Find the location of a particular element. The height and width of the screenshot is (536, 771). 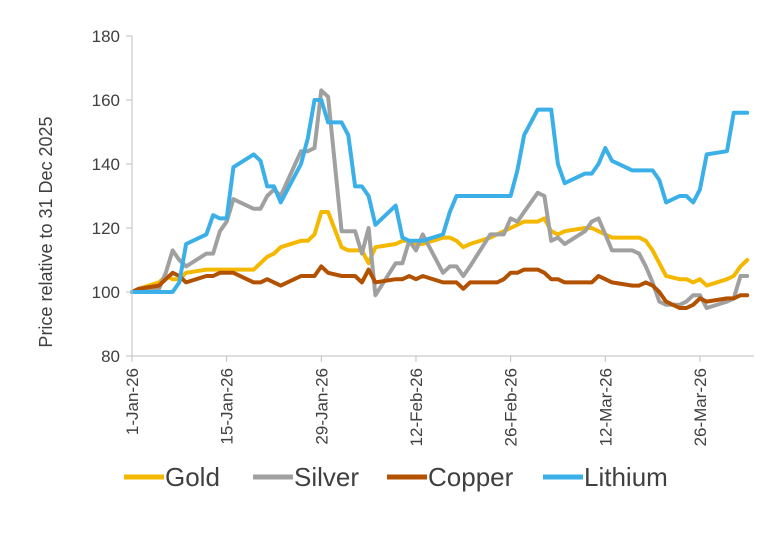

legend-label-silver: Silver is located at coordinates (326, 477).